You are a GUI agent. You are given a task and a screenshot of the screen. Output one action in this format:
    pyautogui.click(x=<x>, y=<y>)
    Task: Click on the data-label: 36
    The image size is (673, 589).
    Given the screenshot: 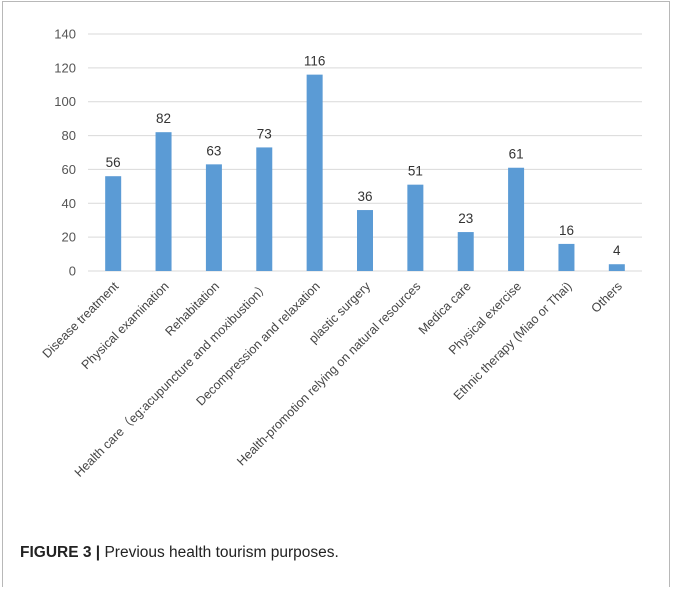 What is the action you would take?
    pyautogui.click(x=364, y=196)
    